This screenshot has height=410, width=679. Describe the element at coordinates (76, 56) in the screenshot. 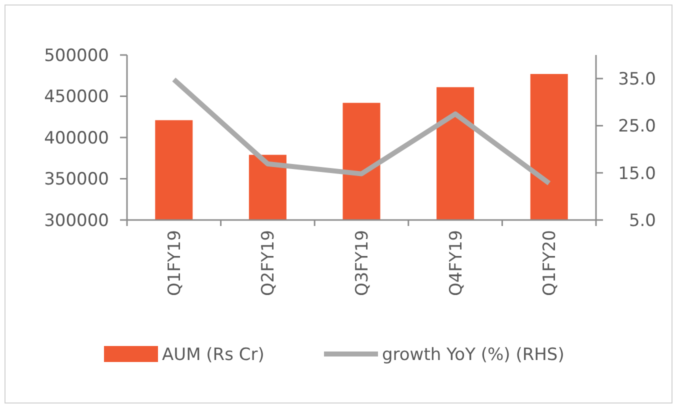

I see `y-tick-label: 500000` at that location.